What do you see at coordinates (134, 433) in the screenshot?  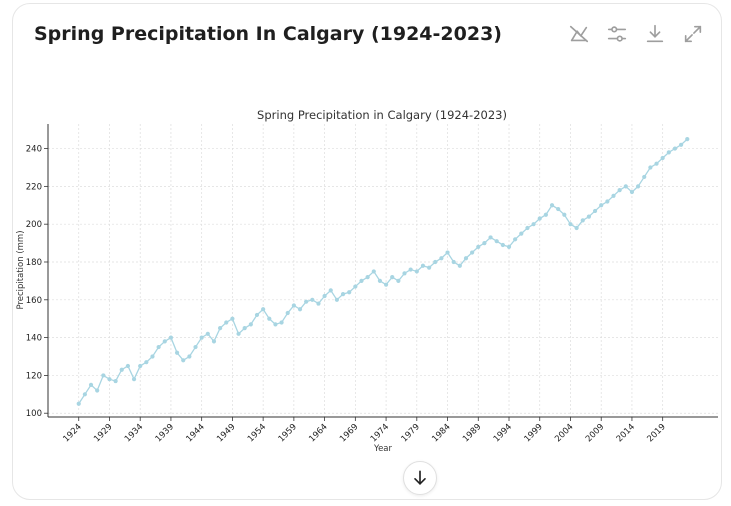 I see `x-tick-label: 1934` at bounding box center [134, 433].